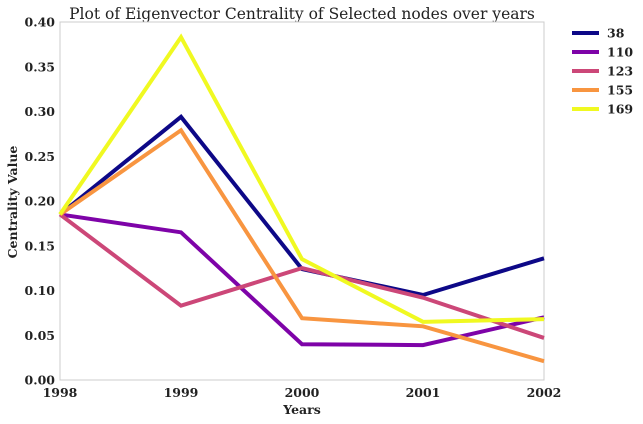  I want to click on y-axis-label: Centrality Value, so click(12, 202).